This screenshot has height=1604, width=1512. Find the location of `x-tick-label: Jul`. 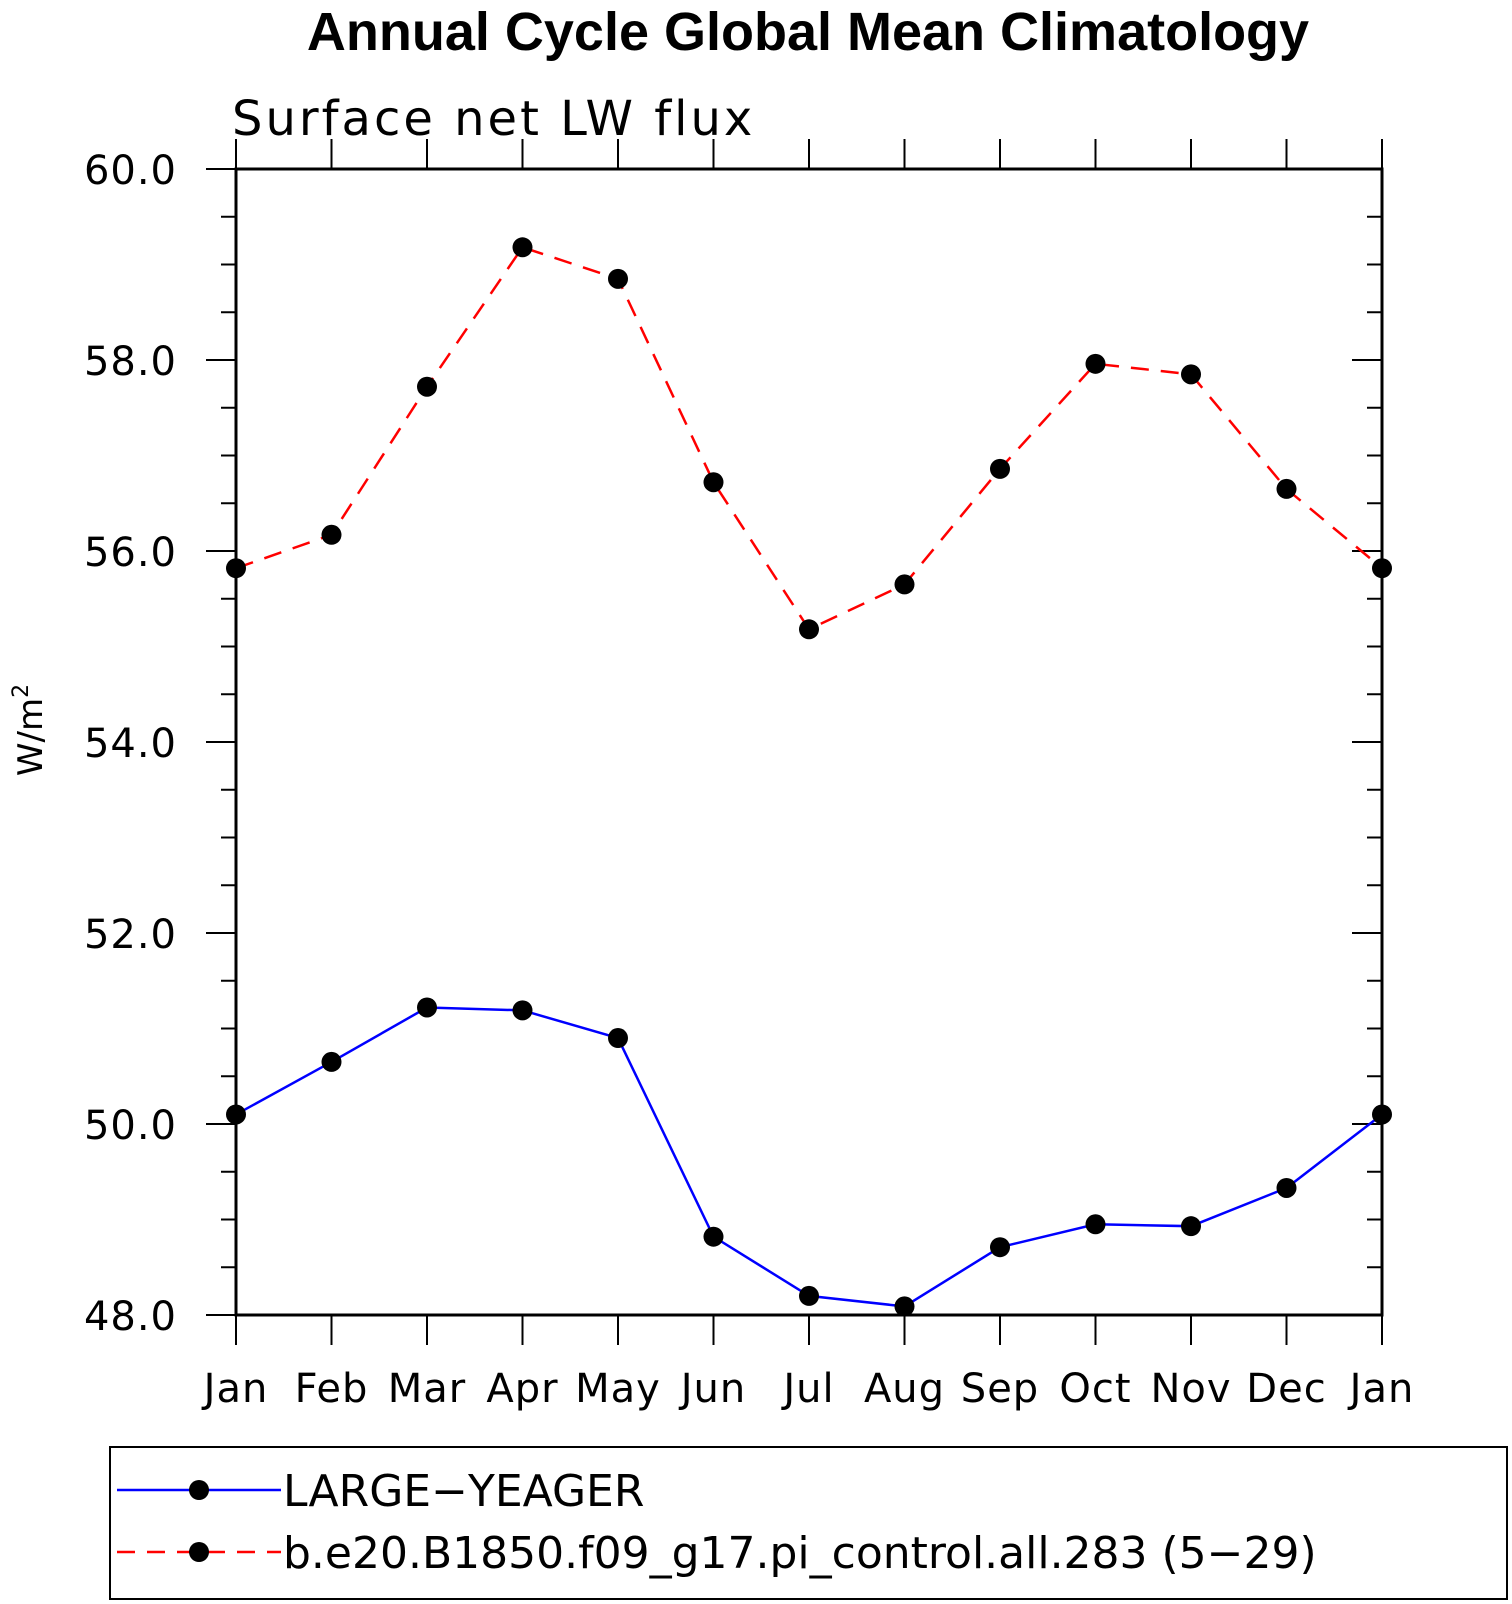

x-tick-label: Jul is located at coordinates (807, 1389).